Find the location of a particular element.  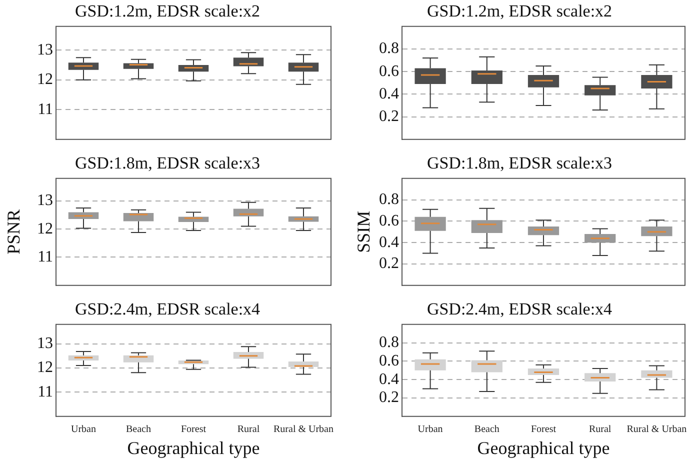

y-axis-title: SSIM is located at coordinates (364, 231).